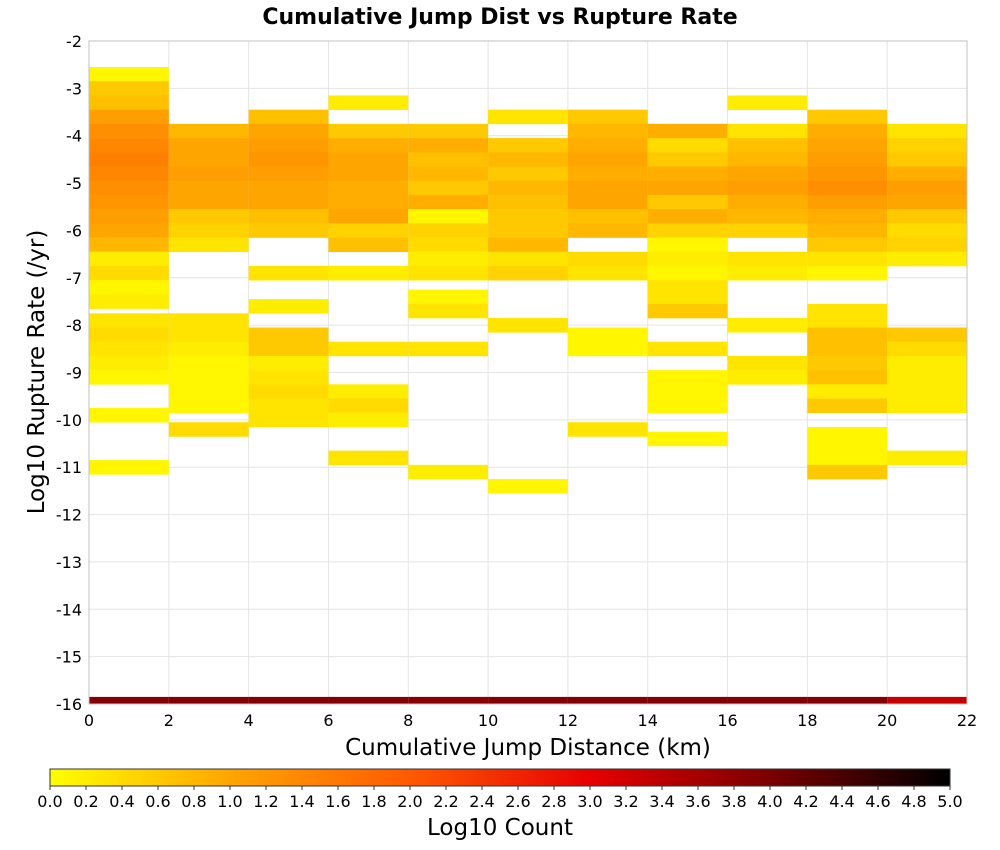 The image size is (1000, 850). I want to click on y-tick-label: -15, so click(69, 657).